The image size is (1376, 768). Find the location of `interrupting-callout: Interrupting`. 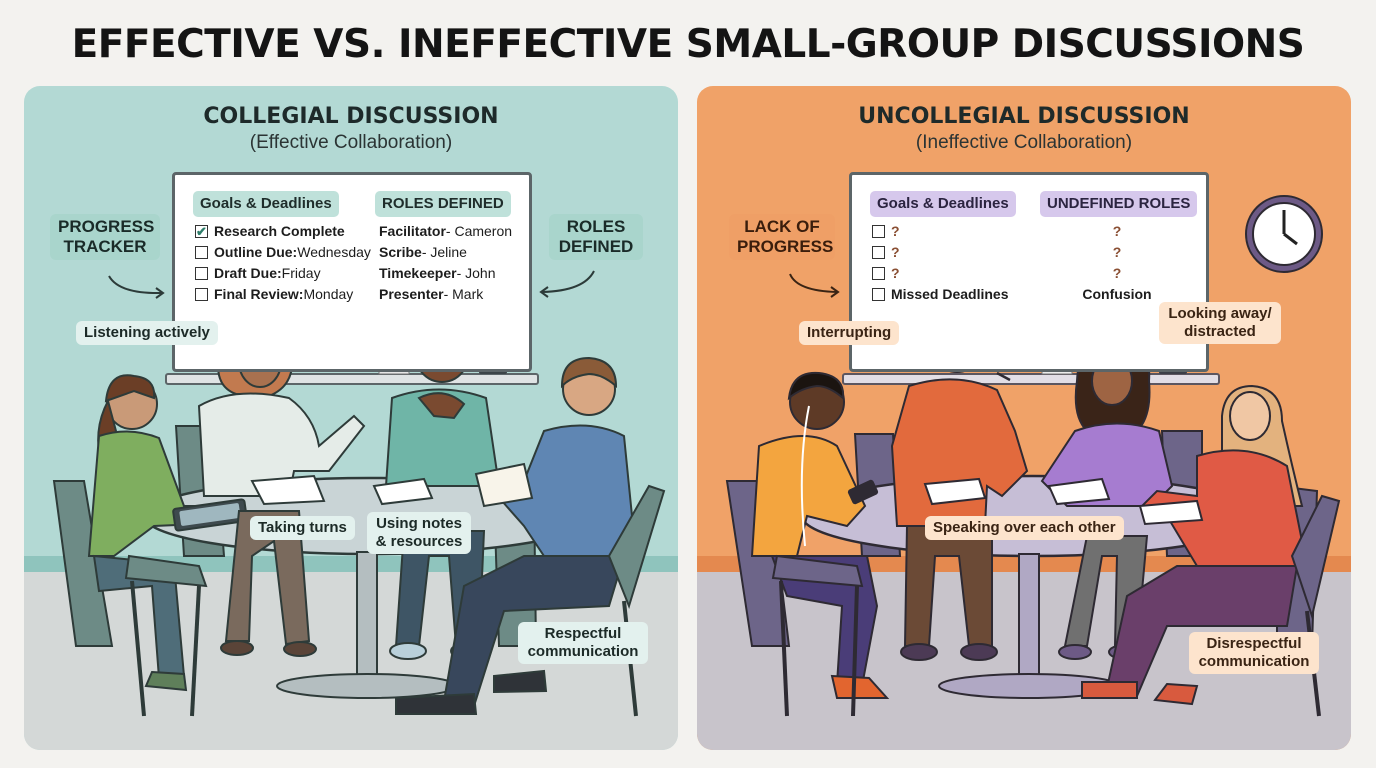

interrupting-callout: Interrupting is located at coordinates (849, 333).